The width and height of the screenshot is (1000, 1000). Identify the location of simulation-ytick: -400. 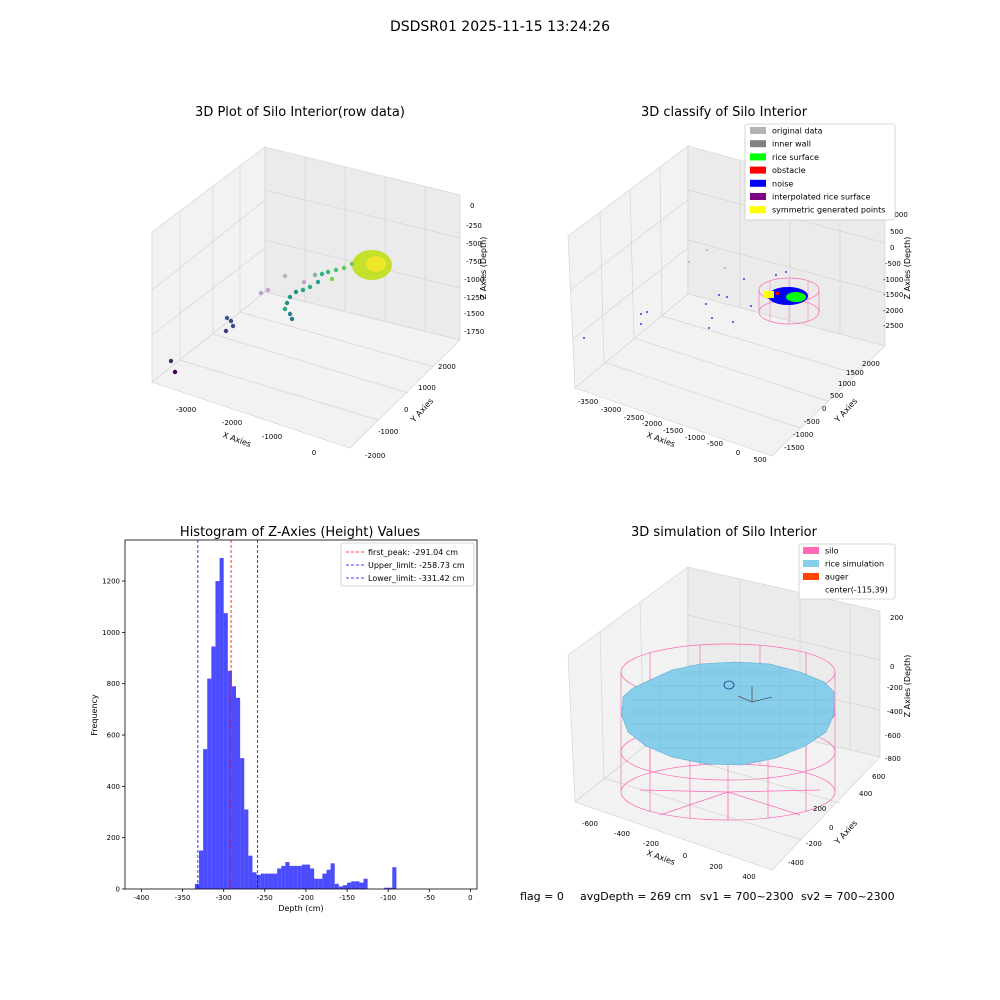
(796, 863).